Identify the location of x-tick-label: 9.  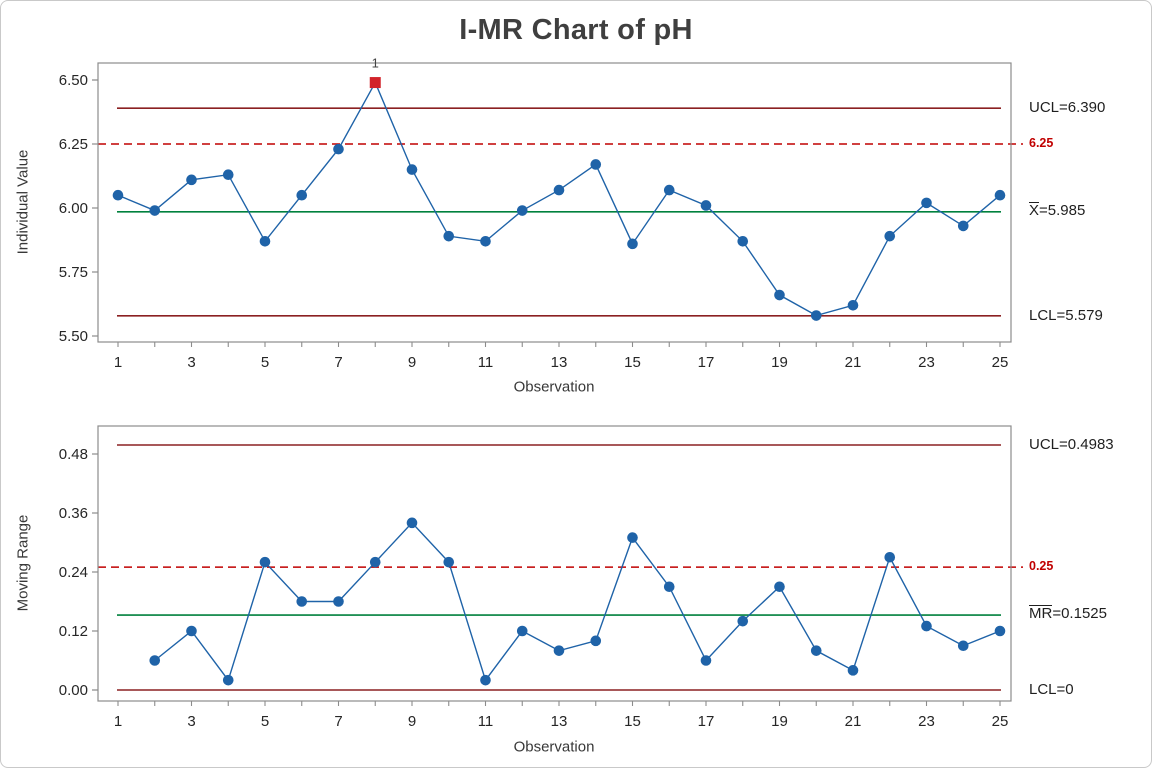
(412, 362).